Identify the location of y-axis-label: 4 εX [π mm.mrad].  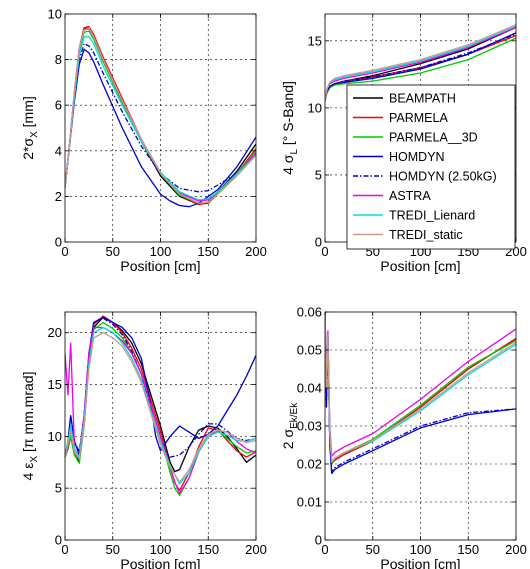
(30, 426).